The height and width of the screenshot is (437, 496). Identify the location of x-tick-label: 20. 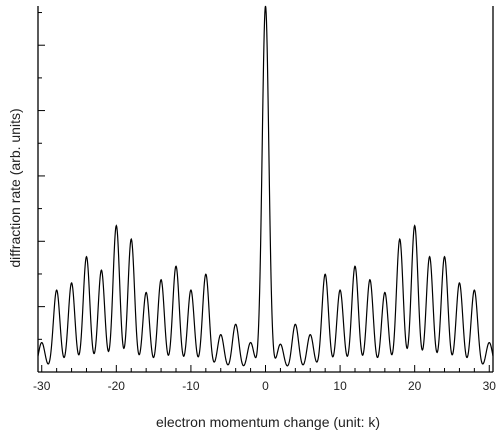
(415, 386).